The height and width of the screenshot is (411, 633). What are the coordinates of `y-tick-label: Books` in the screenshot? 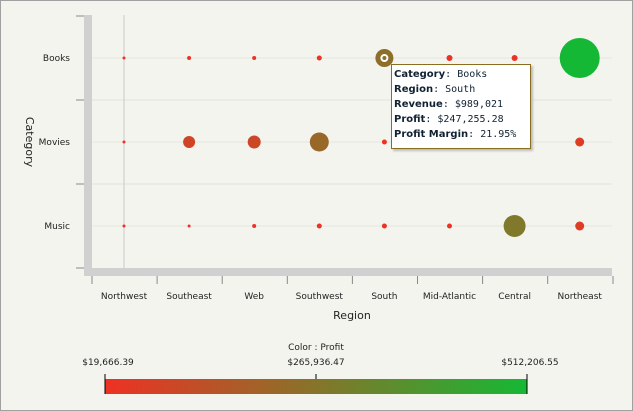 It's located at (56, 59).